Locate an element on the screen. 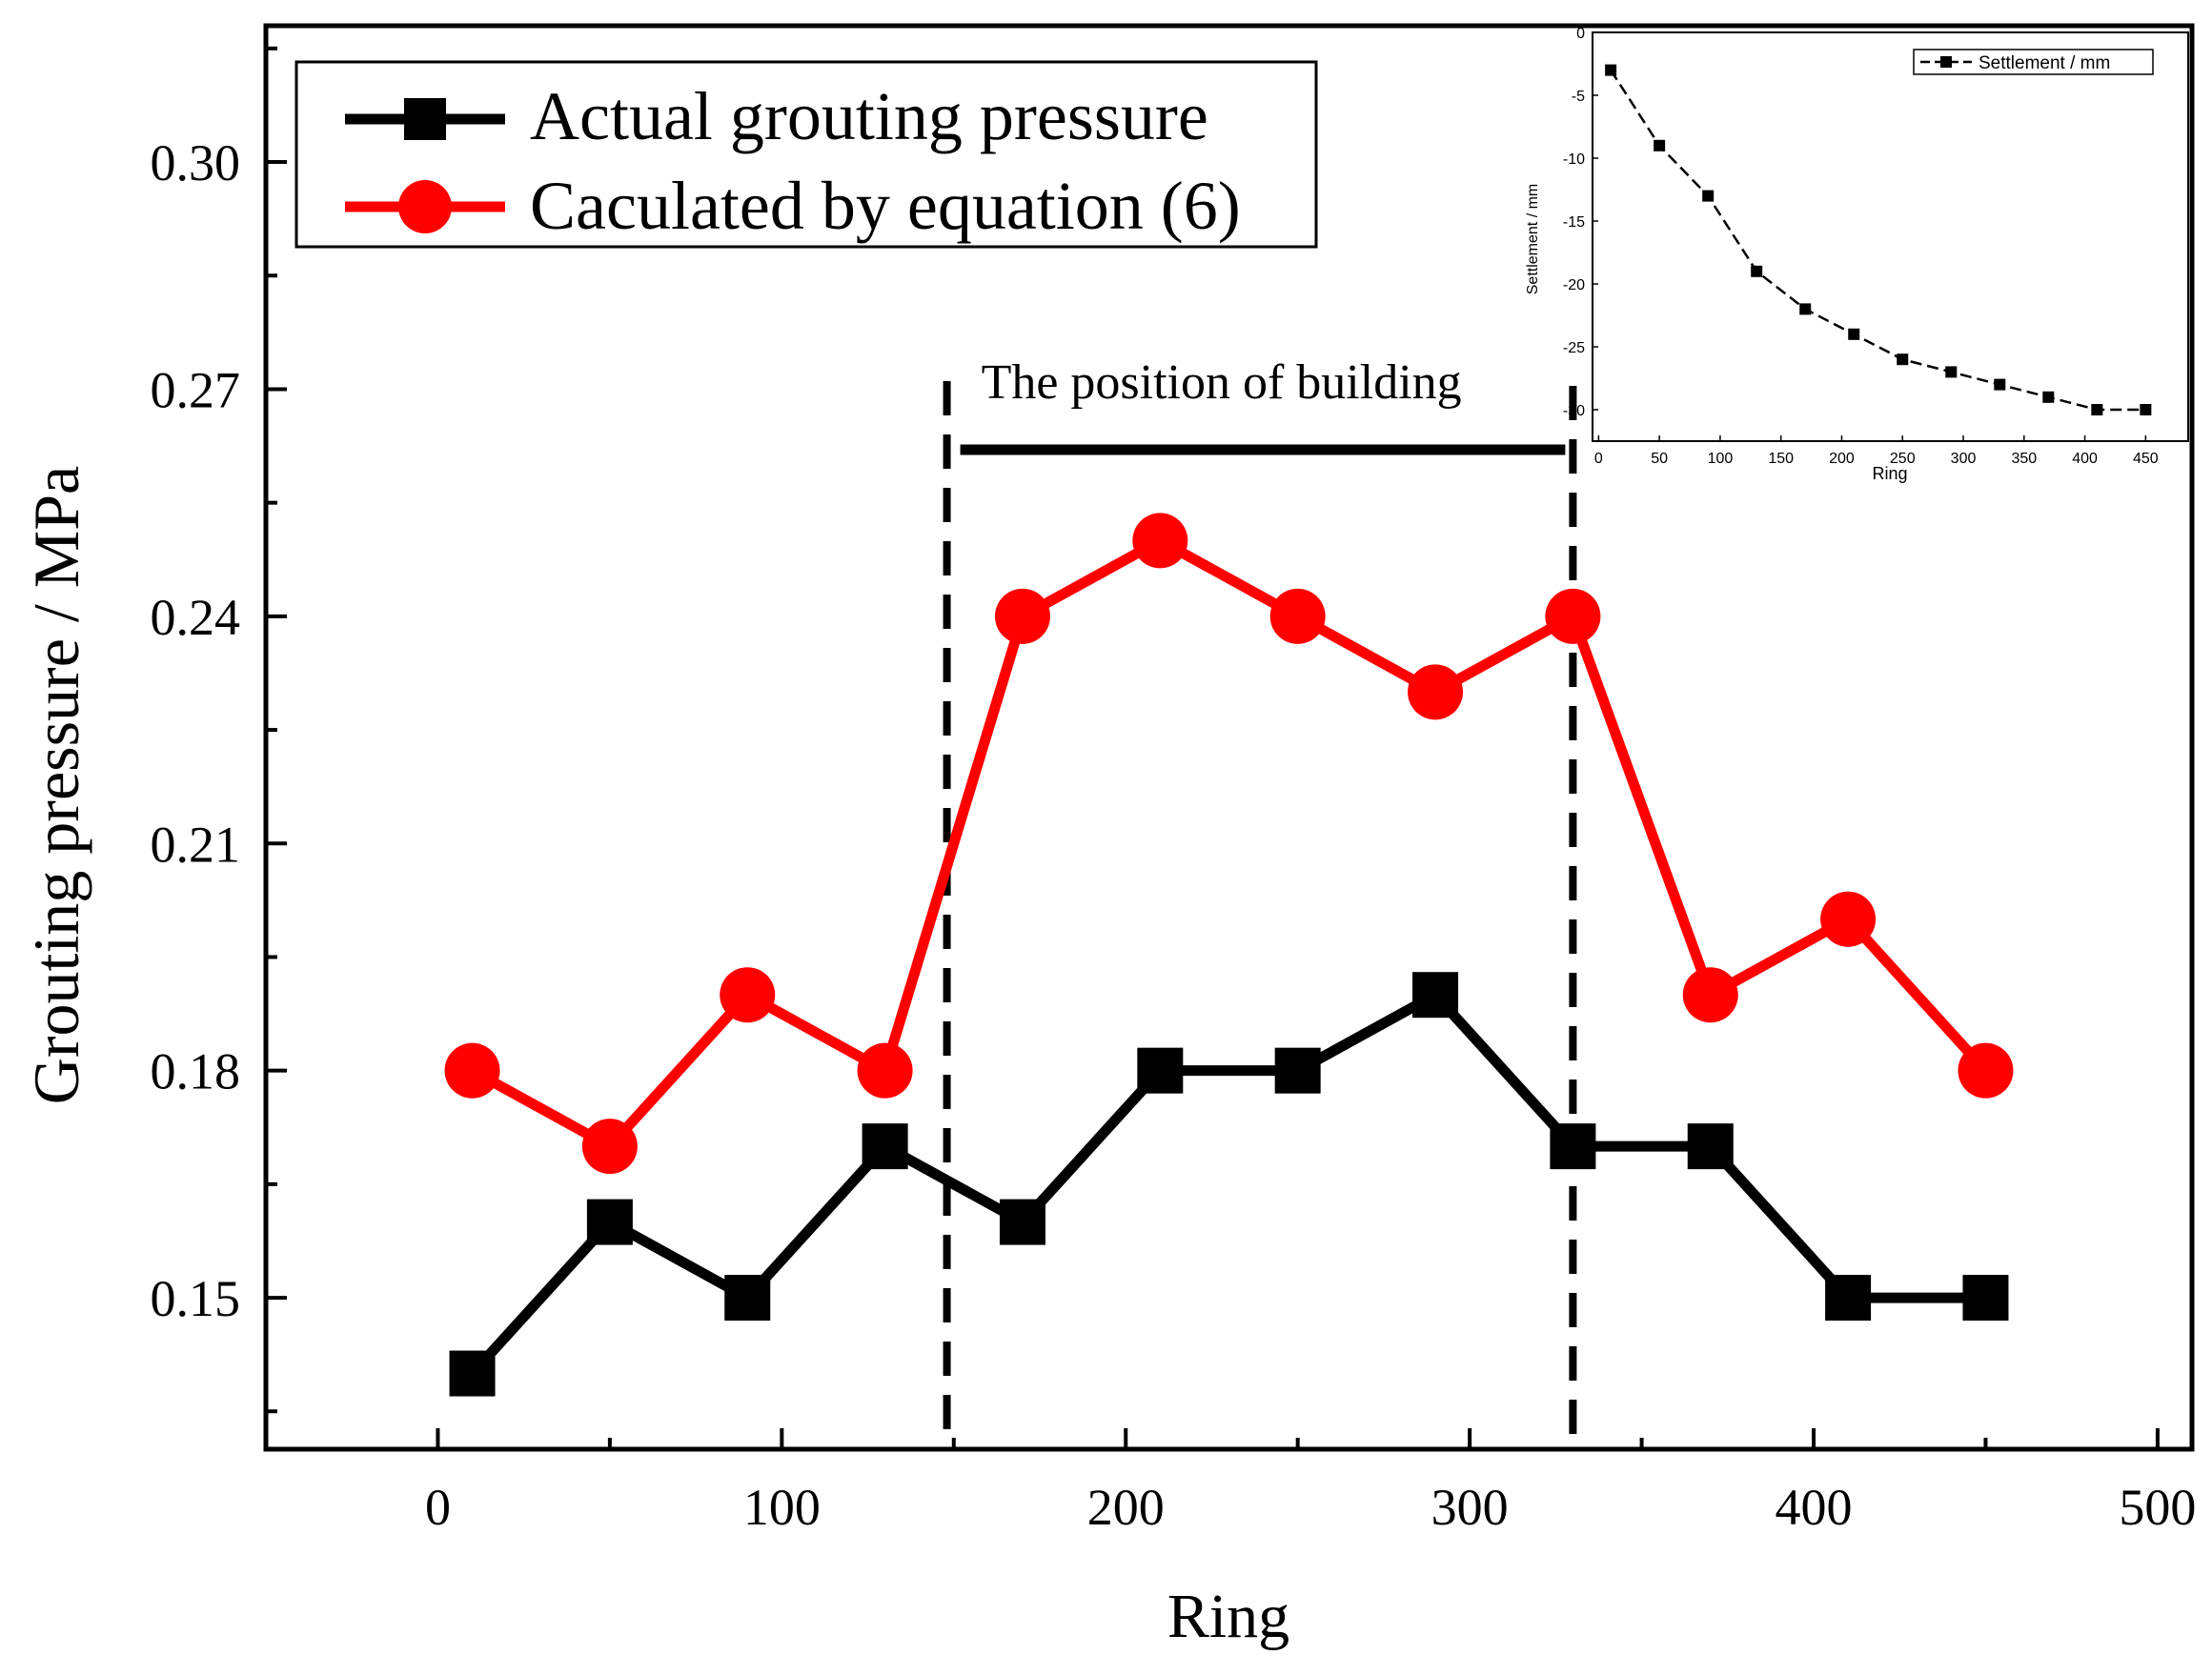 The image size is (2212, 1675). inset-y-tick-label: -10 is located at coordinates (1574, 159).